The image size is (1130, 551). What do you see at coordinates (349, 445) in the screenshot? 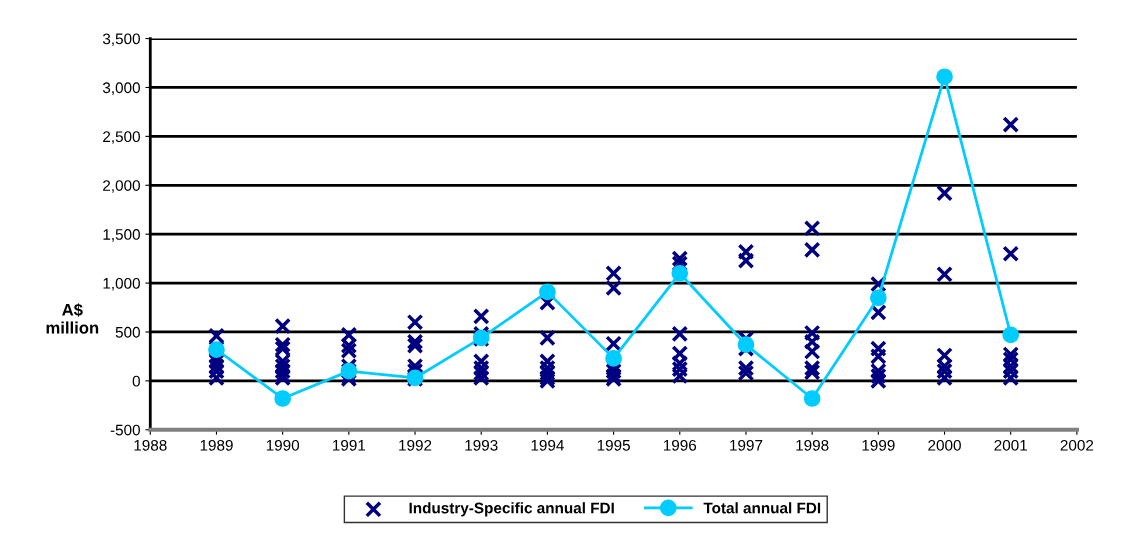
I see `x-tick-label: 1991` at bounding box center [349, 445].